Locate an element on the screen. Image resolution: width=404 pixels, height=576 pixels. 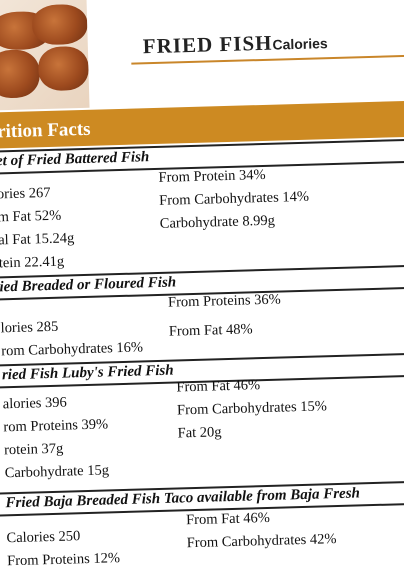
doc-title: FRIED FISHCalories is located at coordinates (235, 44).